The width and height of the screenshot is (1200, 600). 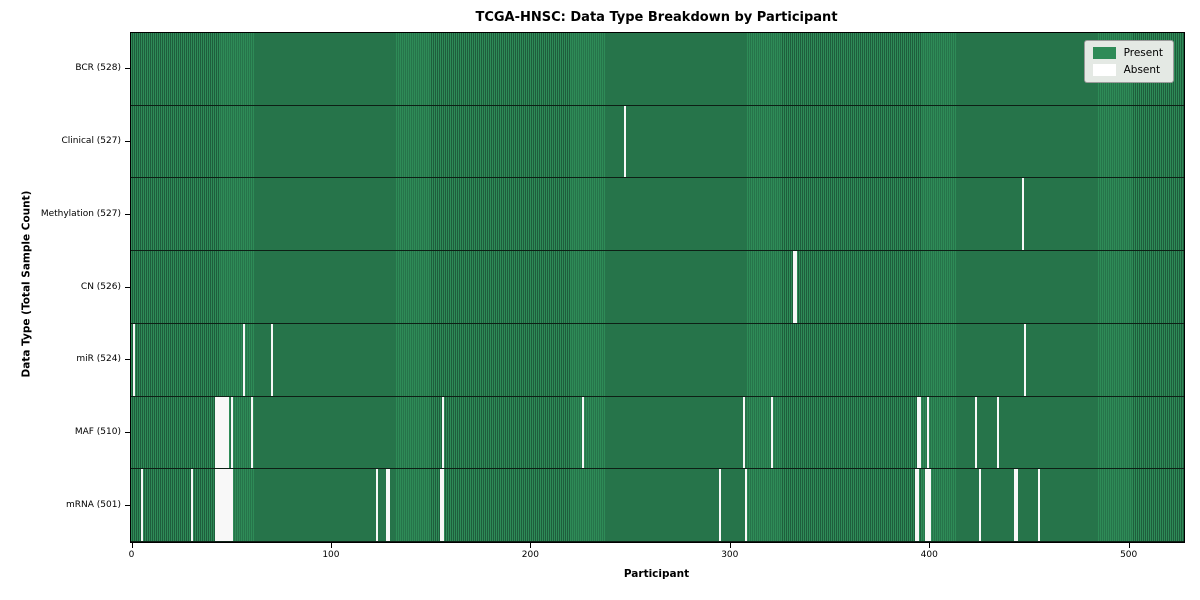 I want to click on heatmap-row-methylation, so click(x=657, y=215).